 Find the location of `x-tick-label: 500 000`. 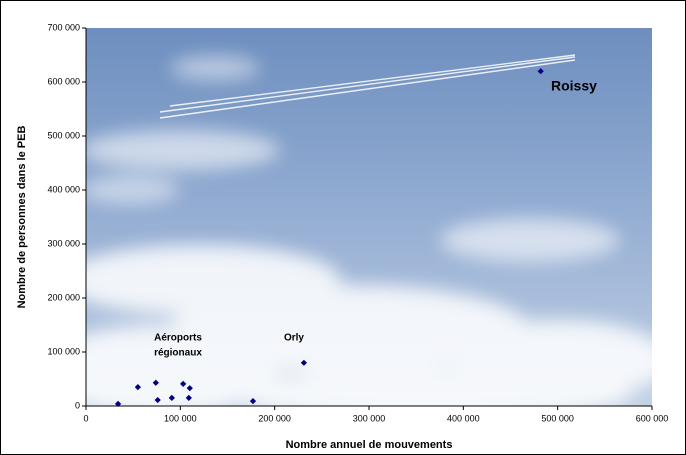

x-tick-label: 500 000 is located at coordinates (557, 418).